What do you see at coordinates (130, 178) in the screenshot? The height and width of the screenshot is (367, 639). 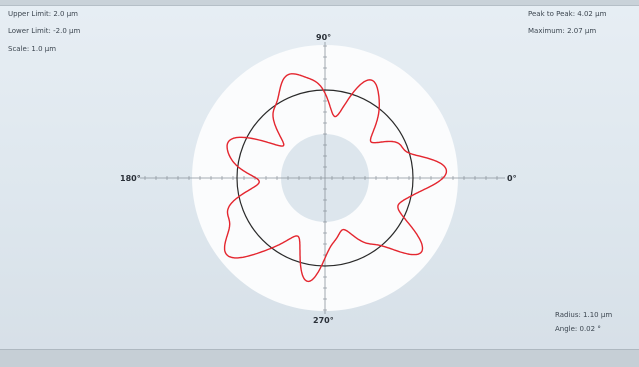 I see `angle-label-180: 180°` at bounding box center [130, 178].